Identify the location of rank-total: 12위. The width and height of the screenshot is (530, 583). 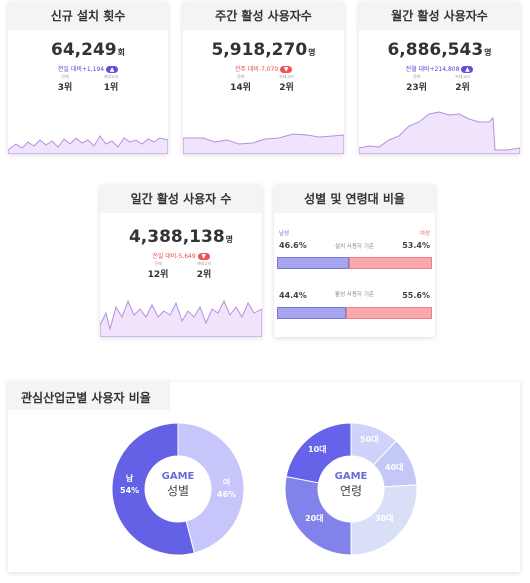
(158, 275).